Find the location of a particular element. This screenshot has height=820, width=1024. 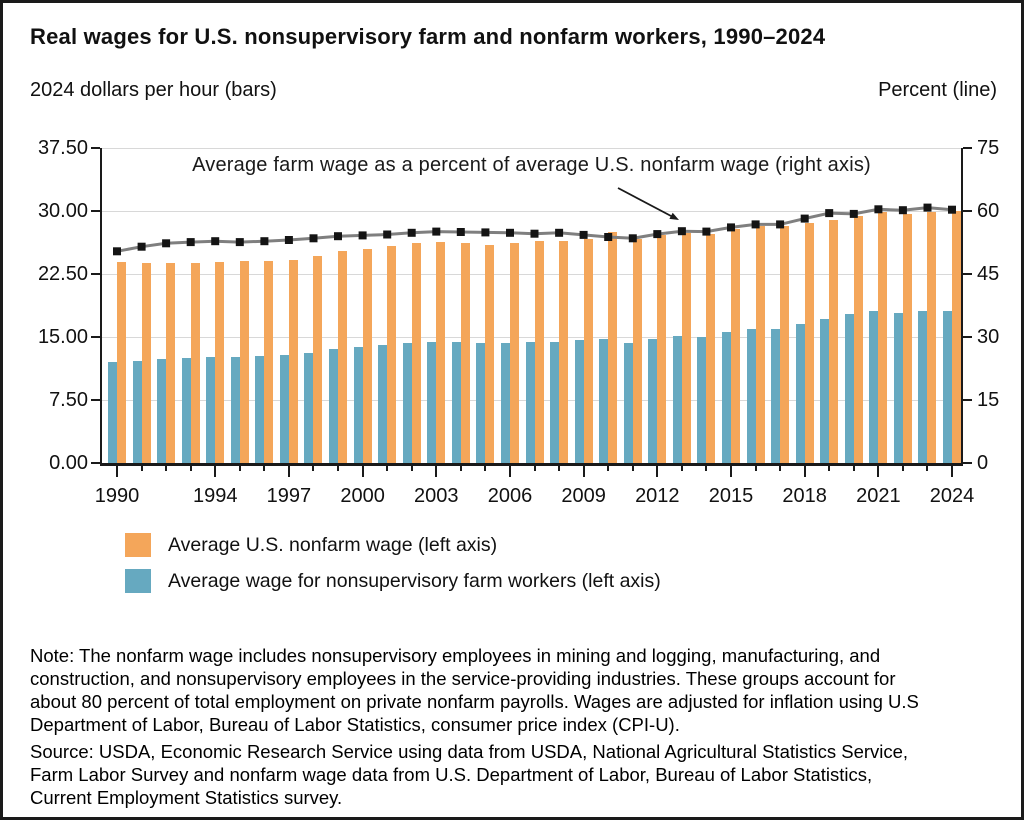

left-axis-spine is located at coordinates (101, 307).